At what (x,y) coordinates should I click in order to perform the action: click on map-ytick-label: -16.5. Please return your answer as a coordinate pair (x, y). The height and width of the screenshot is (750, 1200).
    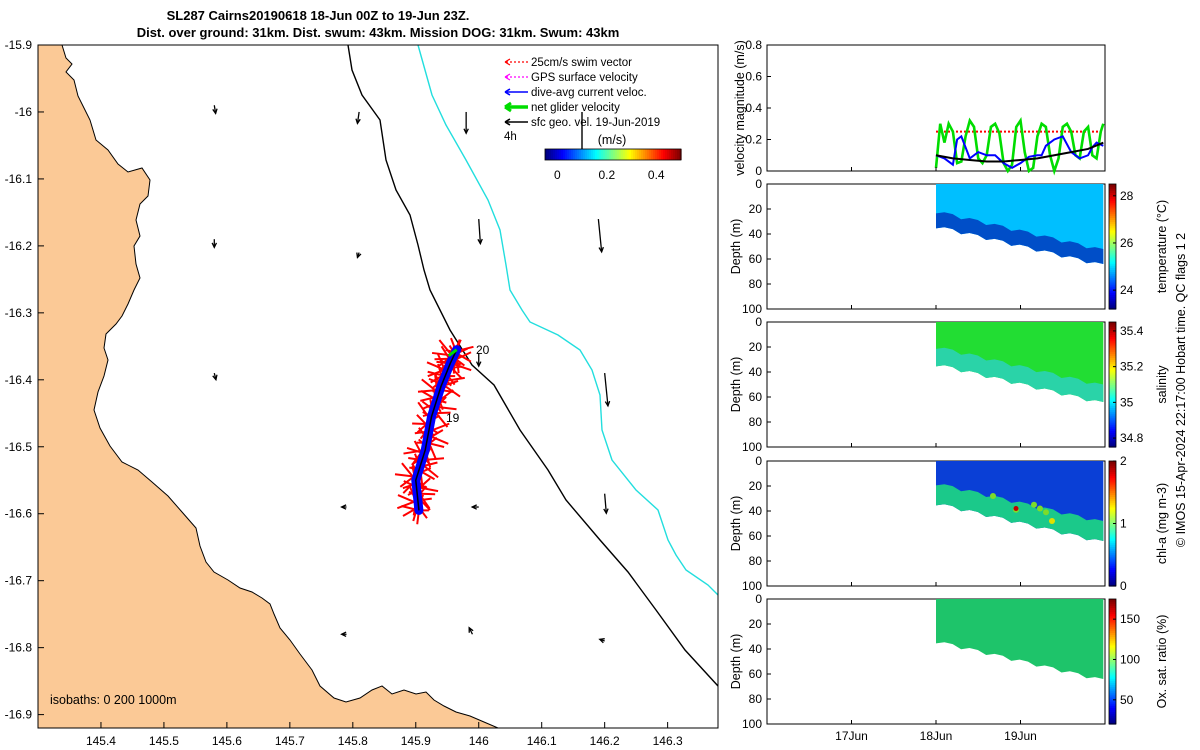
    Looking at the image, I should click on (19, 447).